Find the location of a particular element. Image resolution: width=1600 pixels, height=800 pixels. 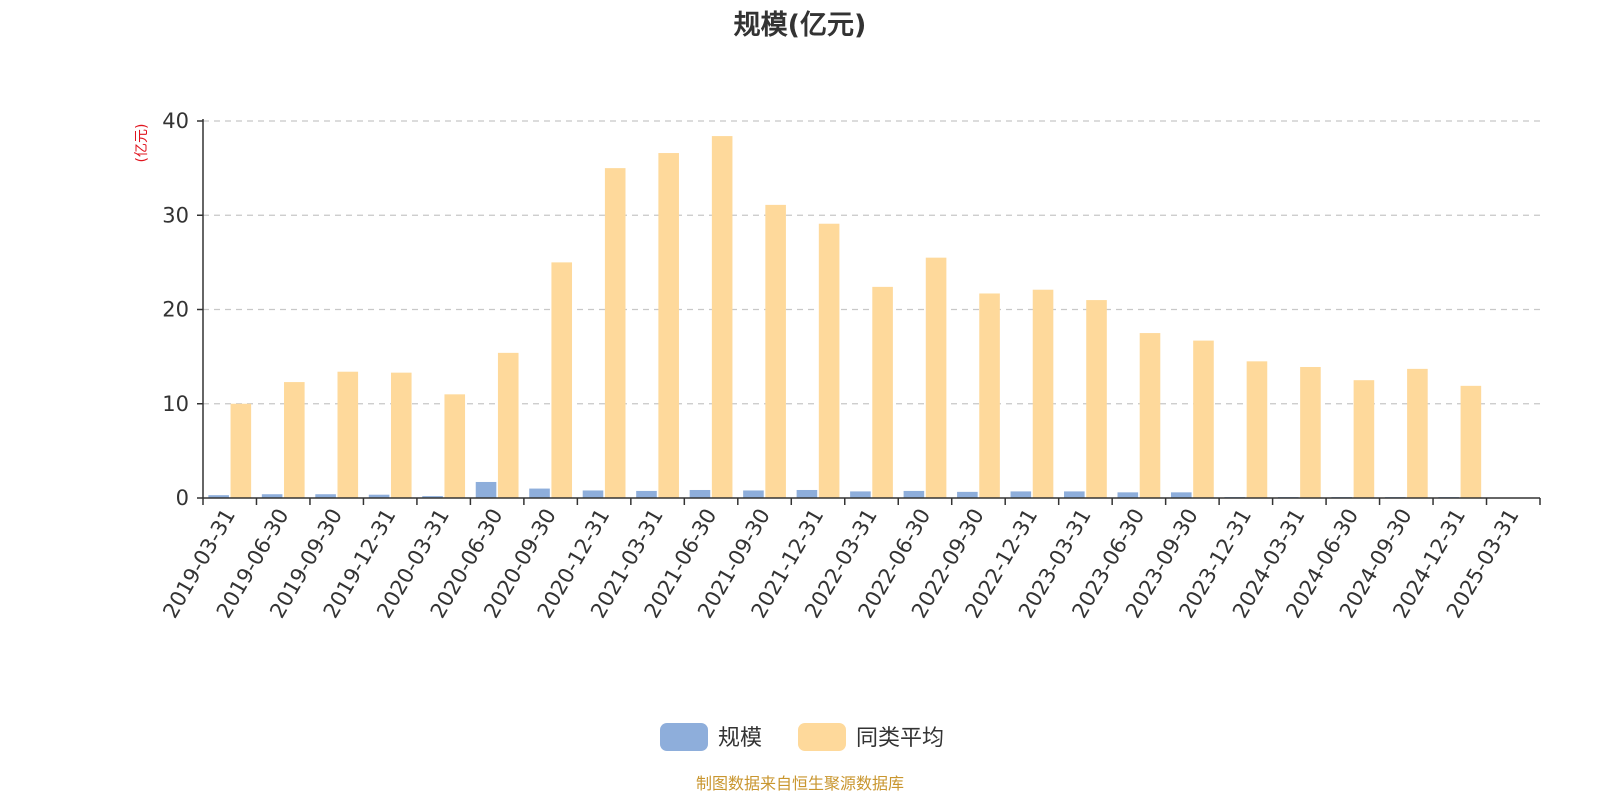

y-axis-unit-label: (亿元) is located at coordinates (142, 143).